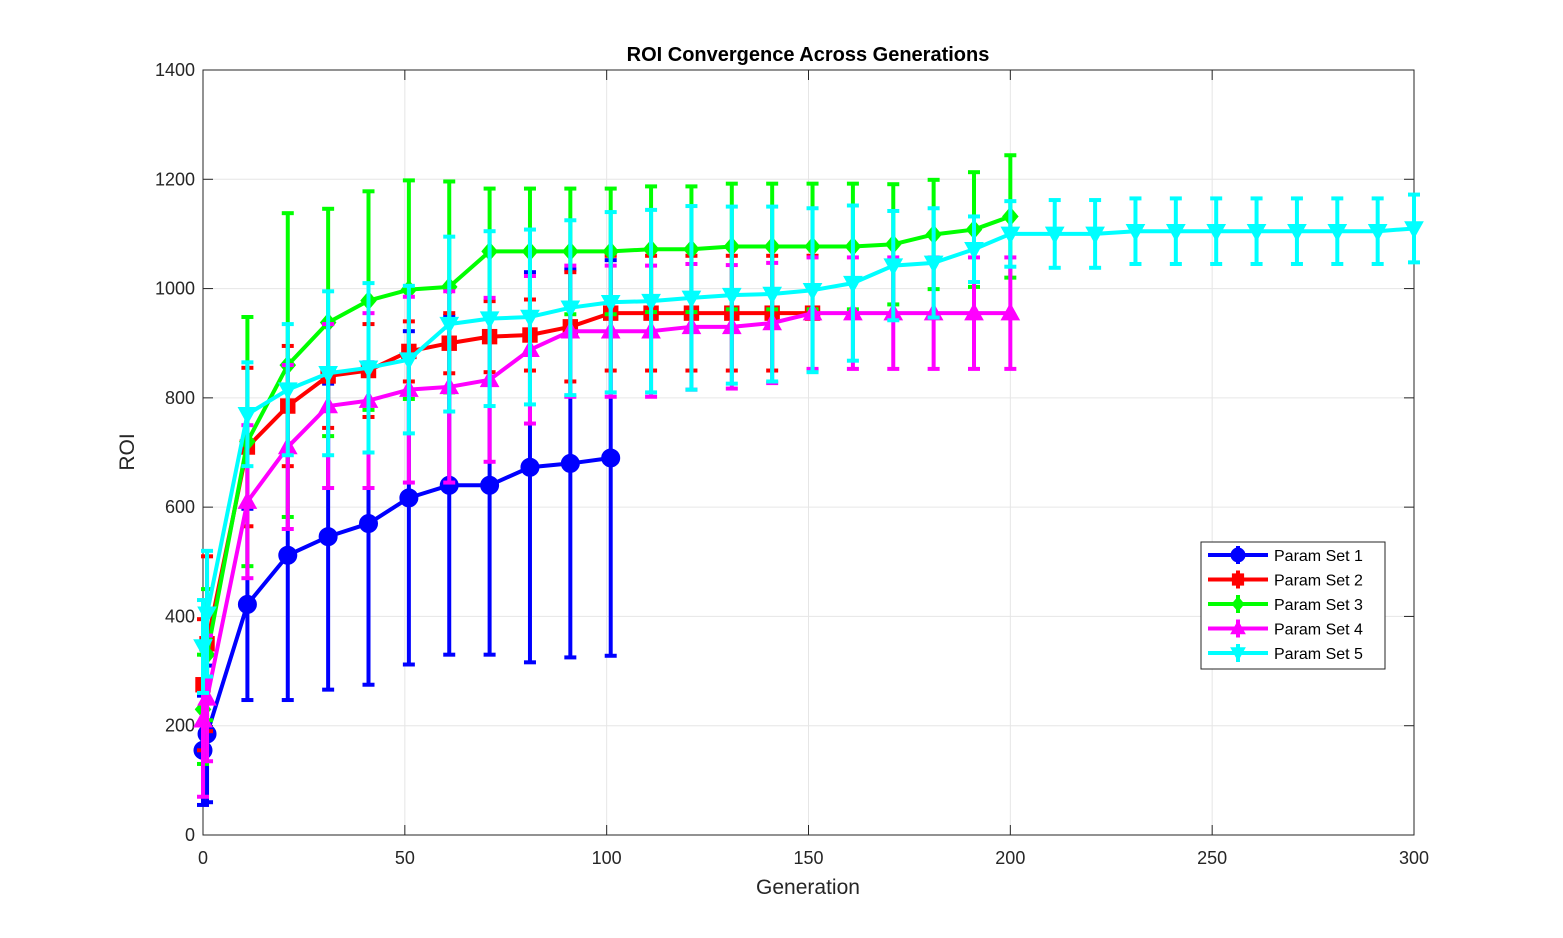 This screenshot has height=938, width=1563. What do you see at coordinates (1318, 581) in the screenshot?
I see `legend-label: Param Set 2` at bounding box center [1318, 581].